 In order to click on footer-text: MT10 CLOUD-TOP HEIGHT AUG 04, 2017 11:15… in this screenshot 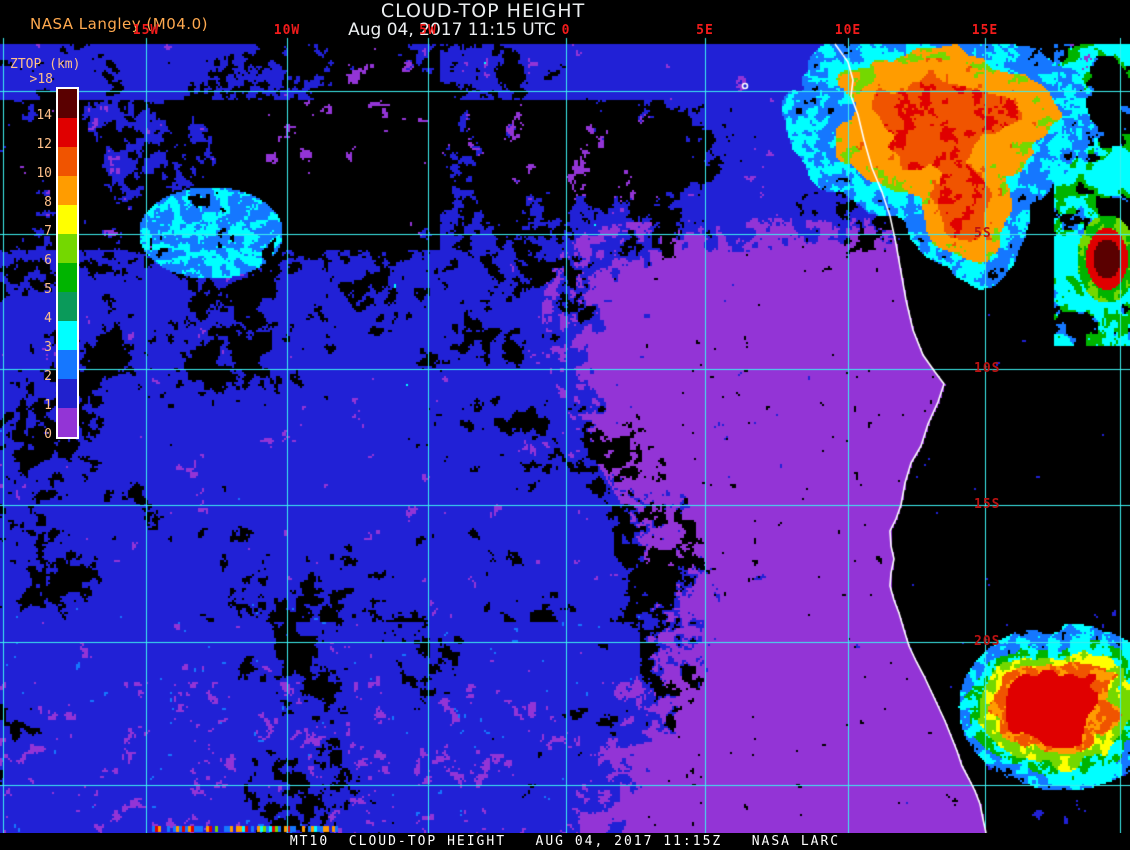, I will do `click(565, 841)`.